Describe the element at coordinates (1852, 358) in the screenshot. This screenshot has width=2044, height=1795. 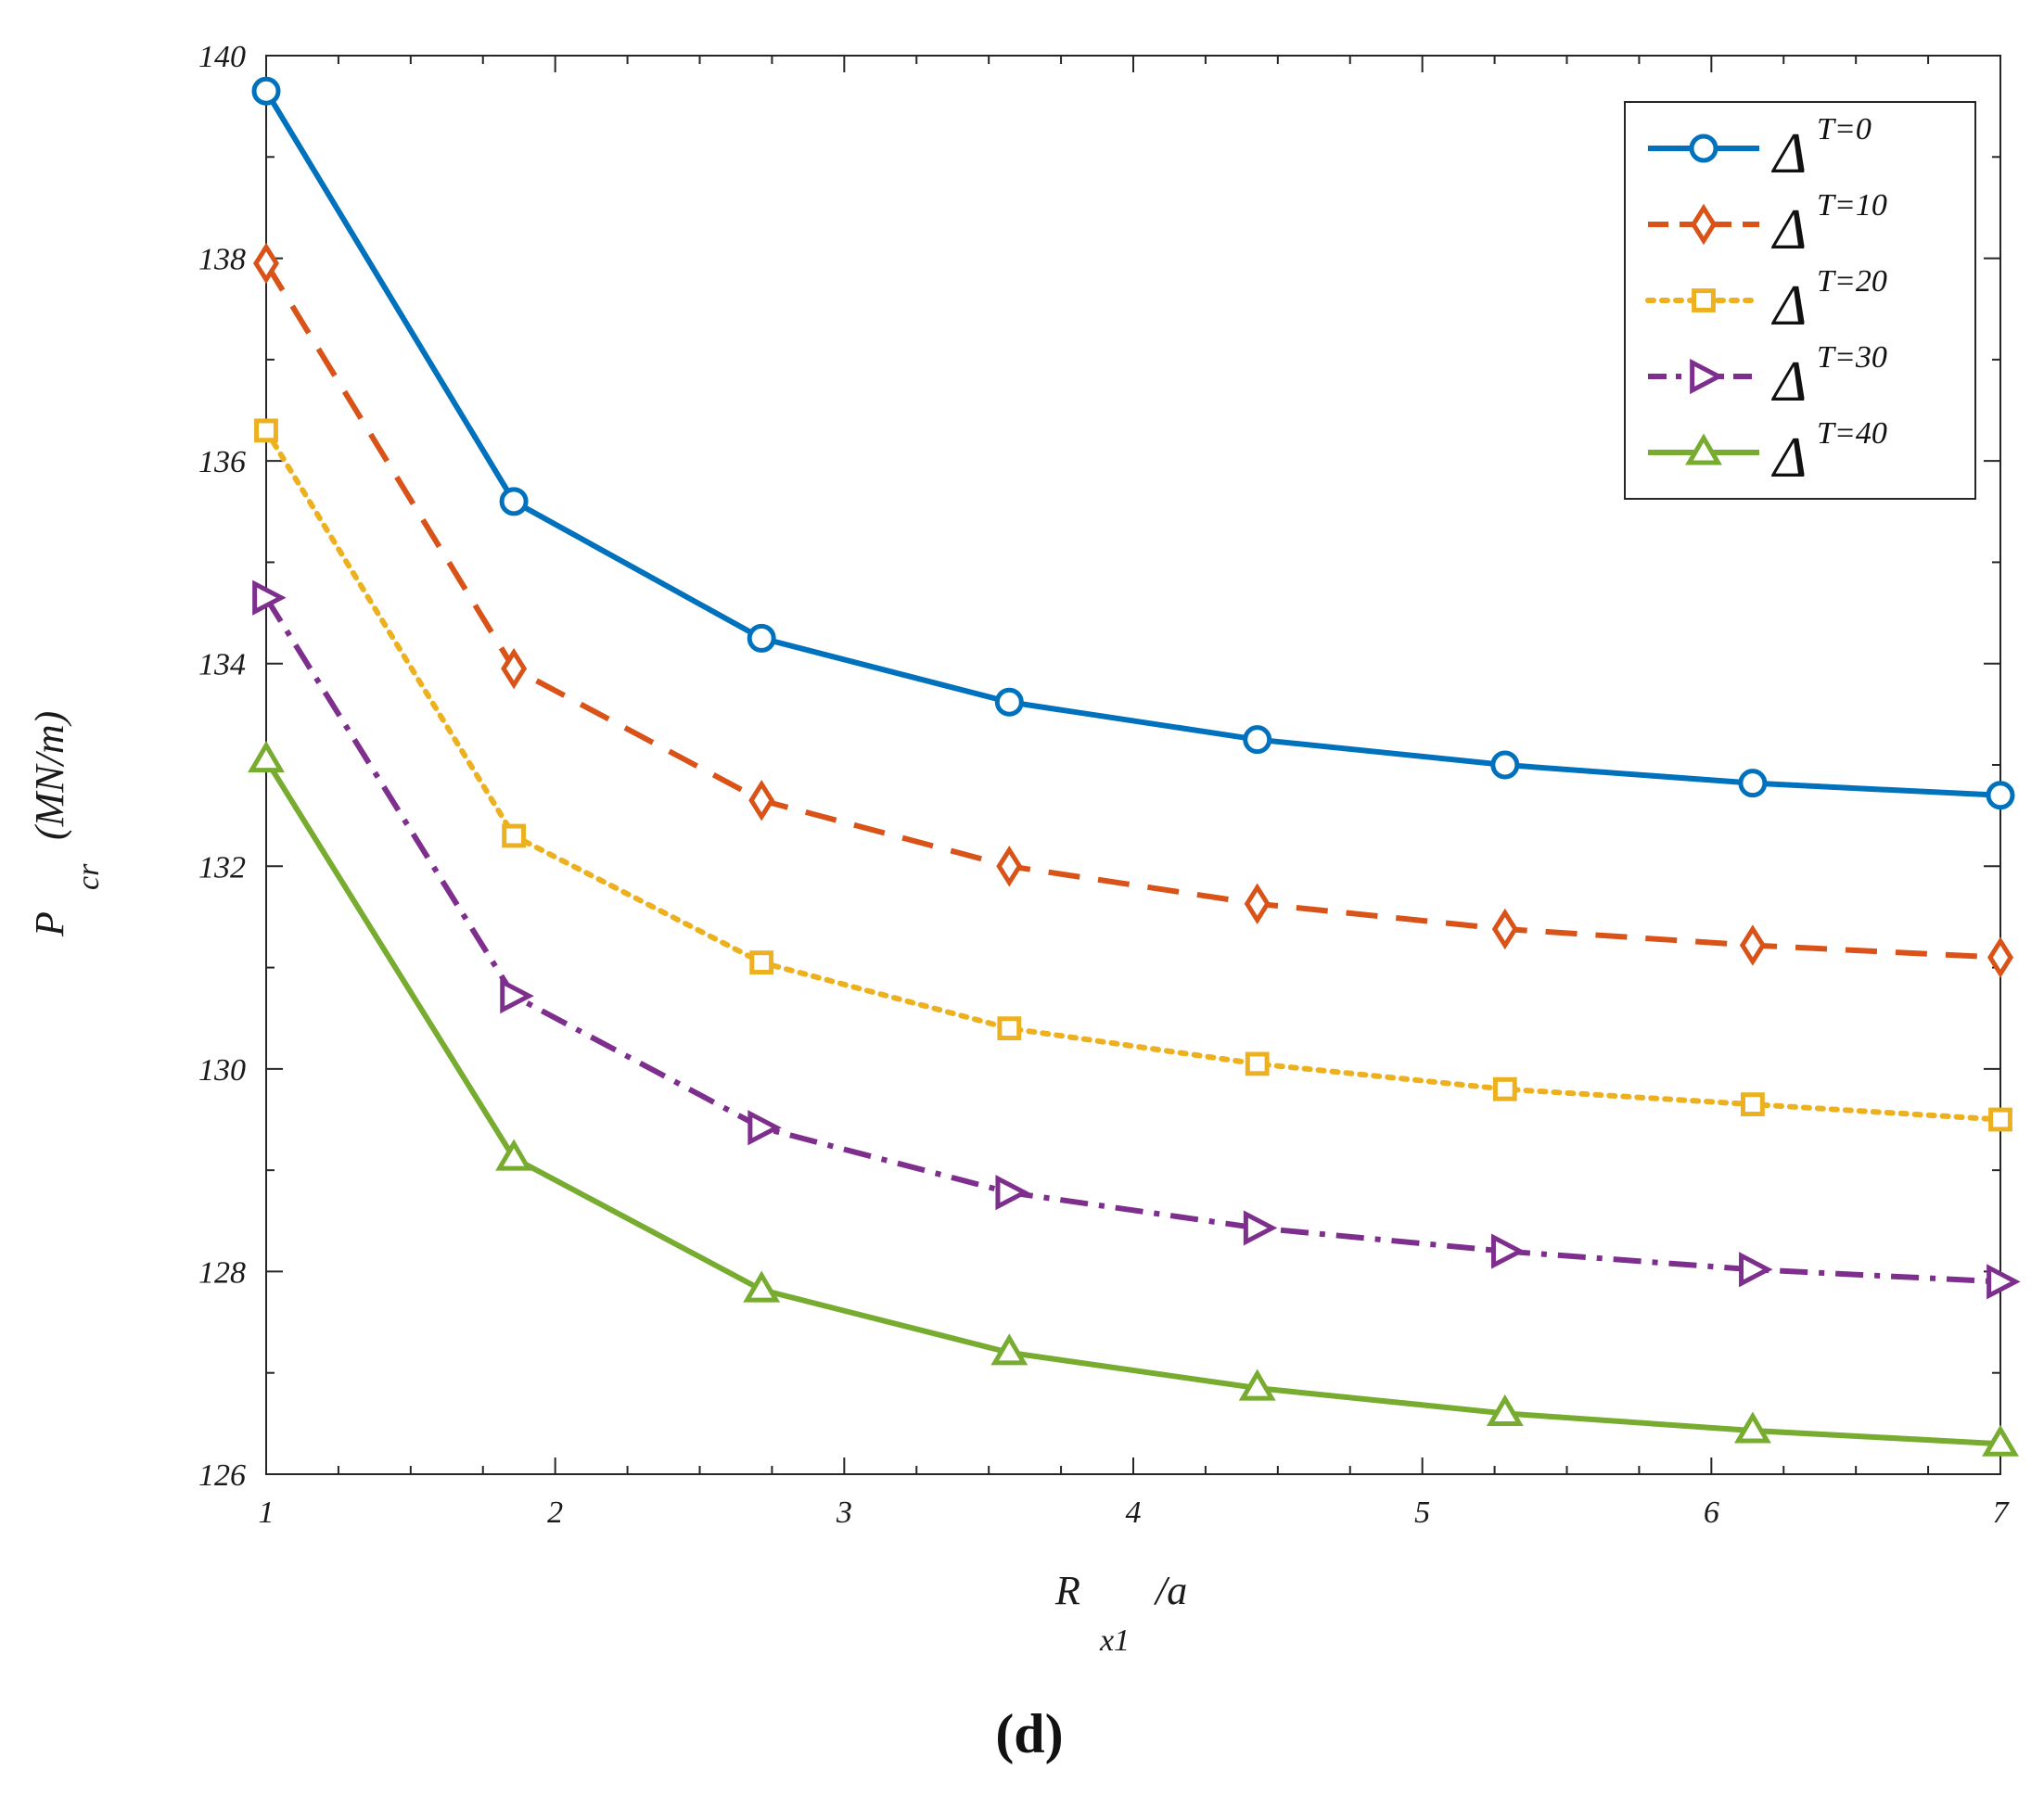
I see `legend-label-sup: T=30` at that location.